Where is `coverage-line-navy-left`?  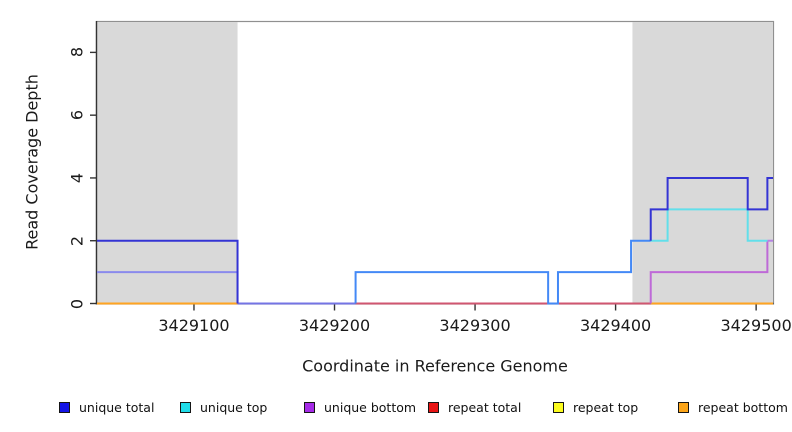
coverage-line-navy-left is located at coordinates (168, 271).